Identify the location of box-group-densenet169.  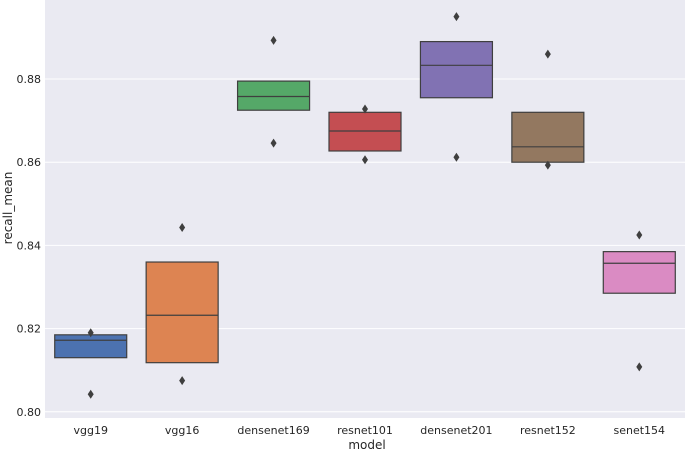
(273, 91).